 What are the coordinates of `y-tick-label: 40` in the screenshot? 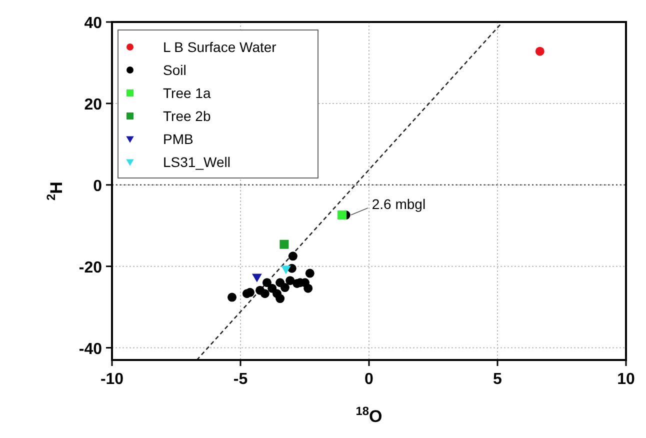 It's located at (93, 23).